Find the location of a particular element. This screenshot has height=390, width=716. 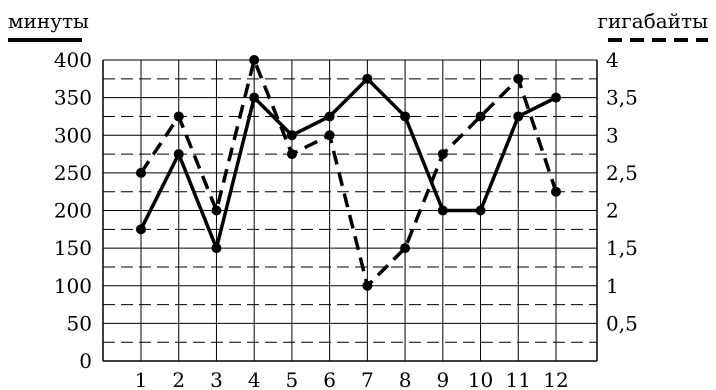

x-tick-label: 2 is located at coordinates (178, 379).